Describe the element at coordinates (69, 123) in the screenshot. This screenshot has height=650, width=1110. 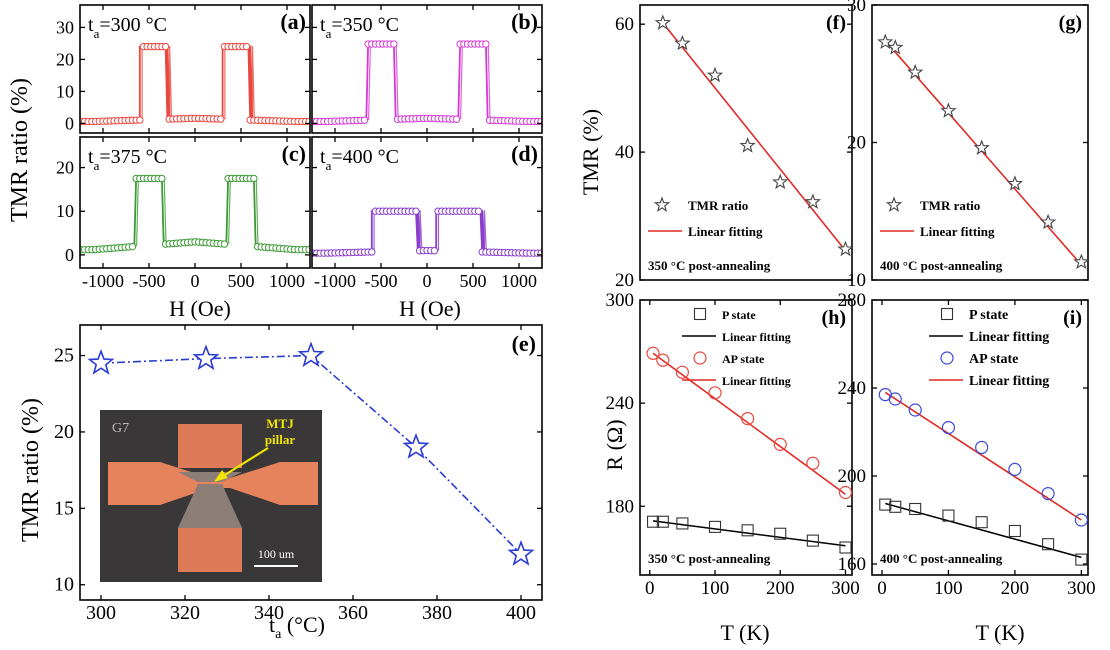
I see `y-tick-label: 0` at that location.